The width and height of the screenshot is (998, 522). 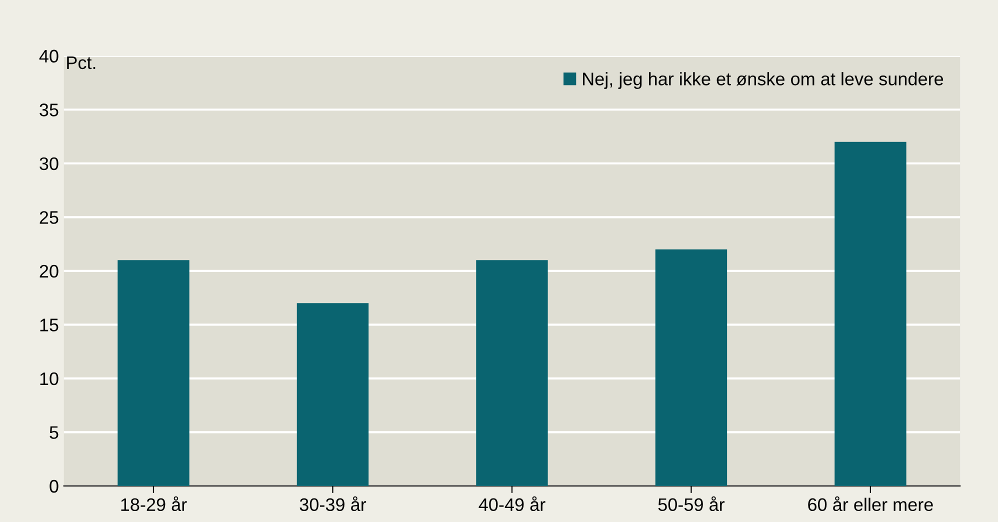 I want to click on y-tick-label: 10, so click(x=49, y=379).